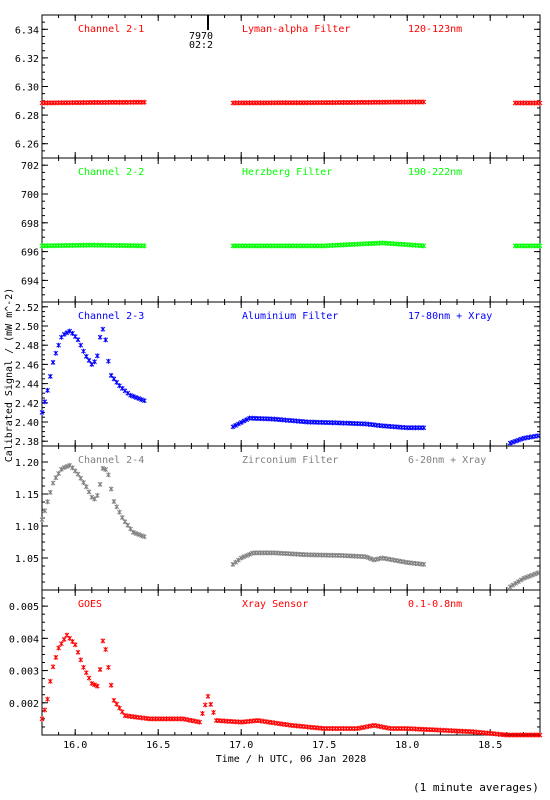 Image resolution: width=550 pixels, height=800 pixels. I want to click on x-tick-label: 17.0, so click(241, 745).